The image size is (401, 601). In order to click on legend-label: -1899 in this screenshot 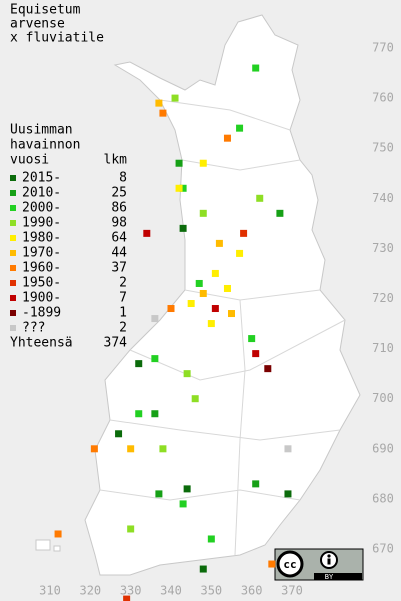, I will do `click(41, 313)`.